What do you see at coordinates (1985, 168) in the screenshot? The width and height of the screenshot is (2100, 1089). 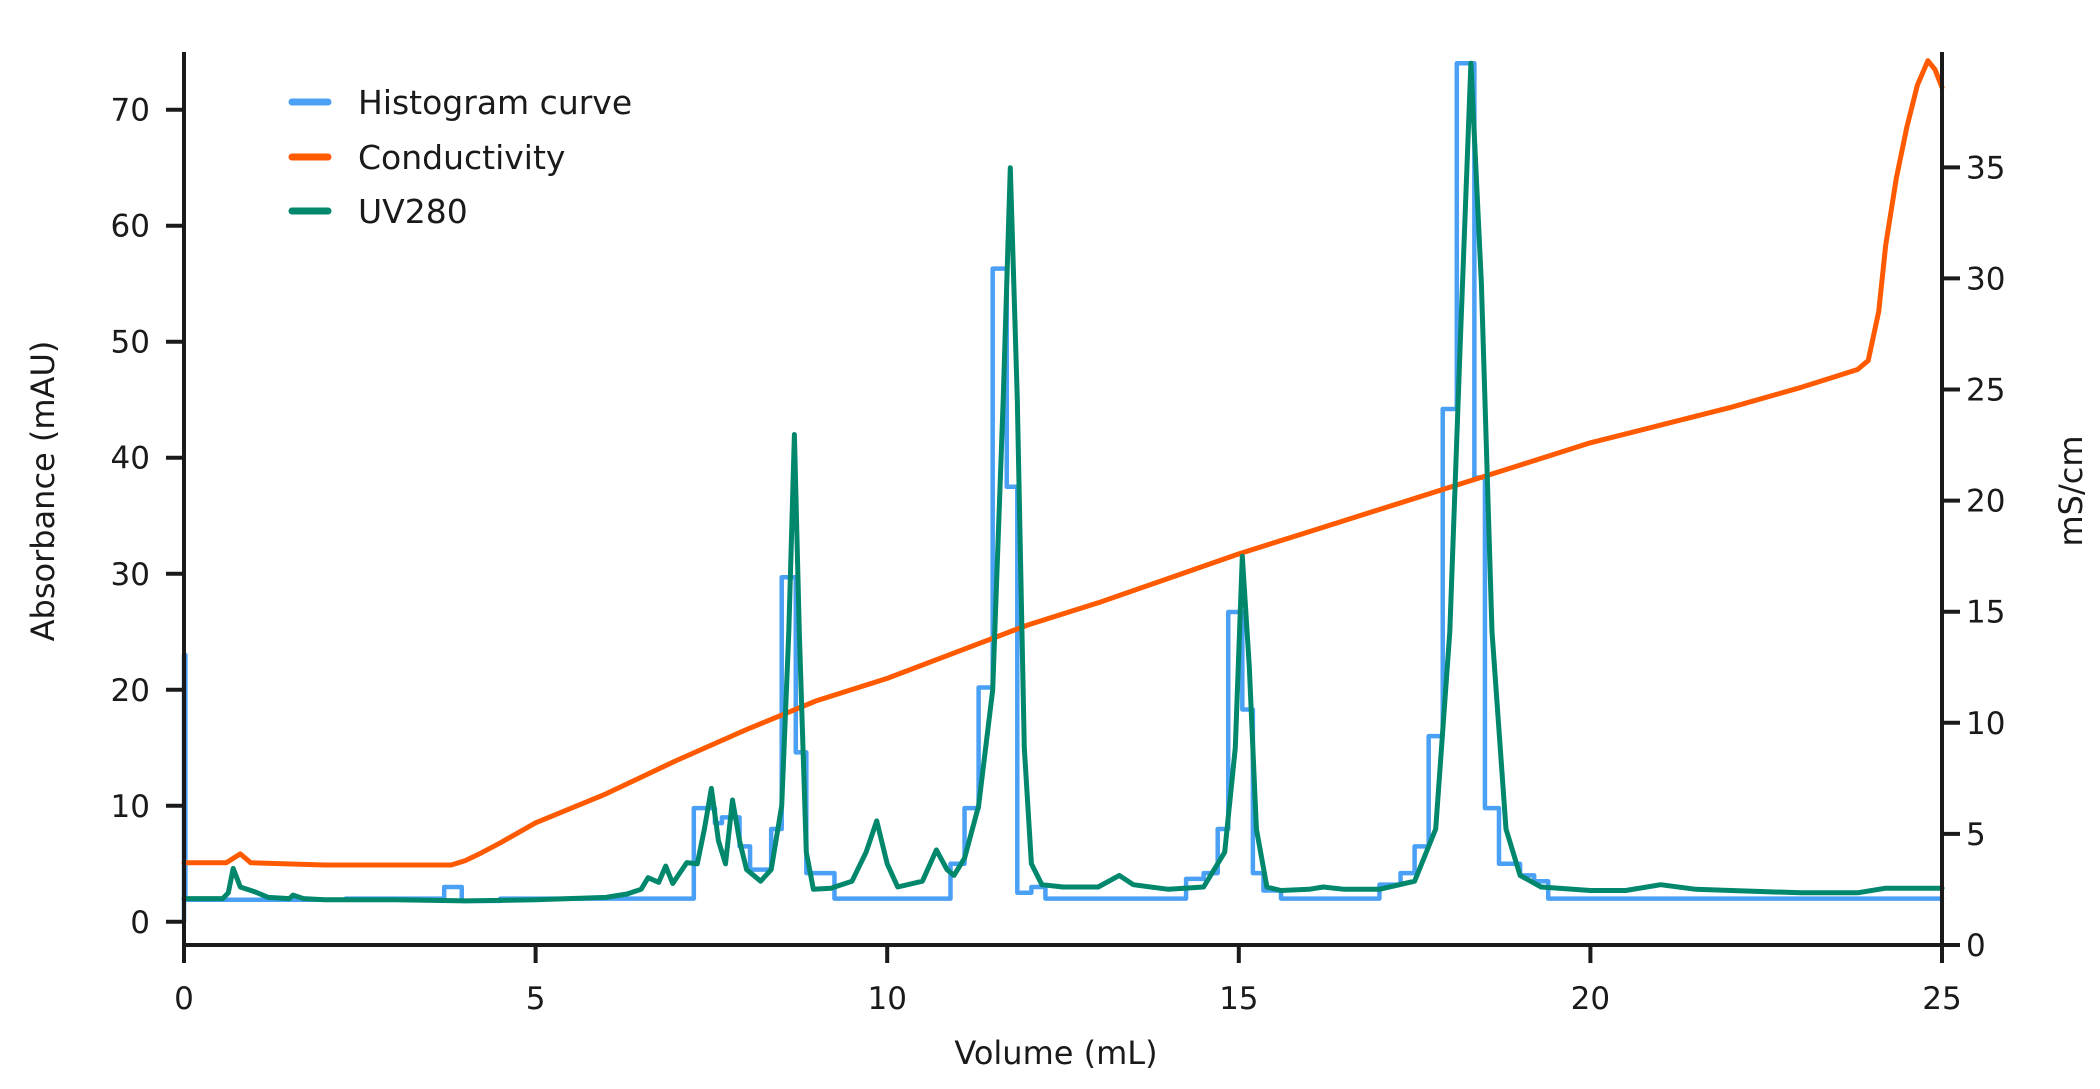 I see `y2-tick-label: 35` at bounding box center [1985, 168].